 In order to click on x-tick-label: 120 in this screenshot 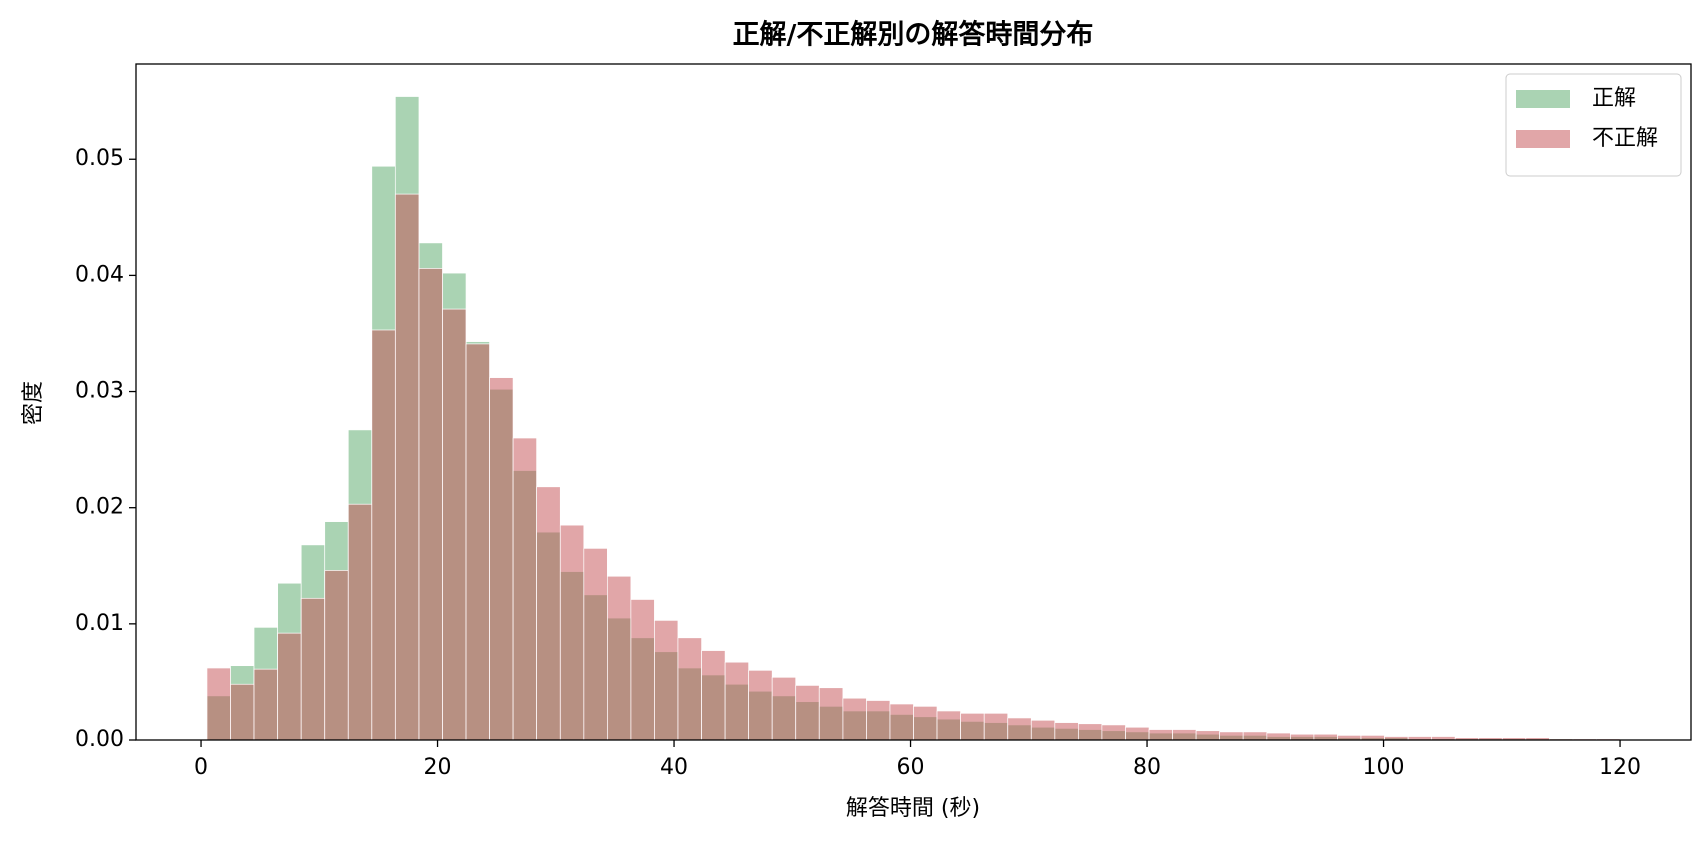, I will do `click(1620, 767)`.